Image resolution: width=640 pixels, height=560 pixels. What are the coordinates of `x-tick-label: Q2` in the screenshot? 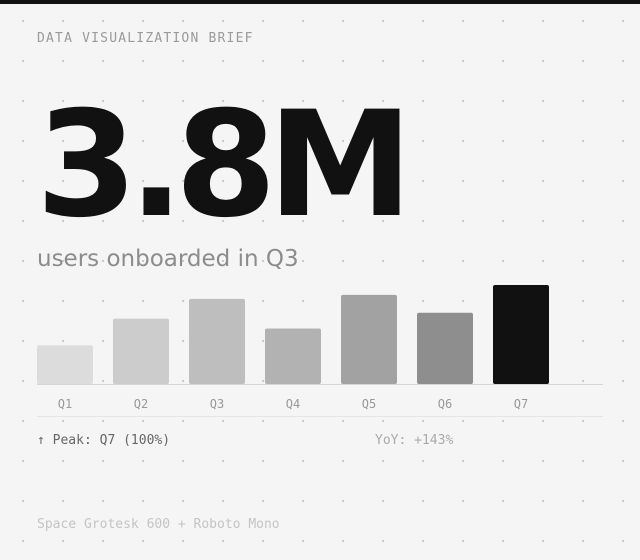 It's located at (141, 404).